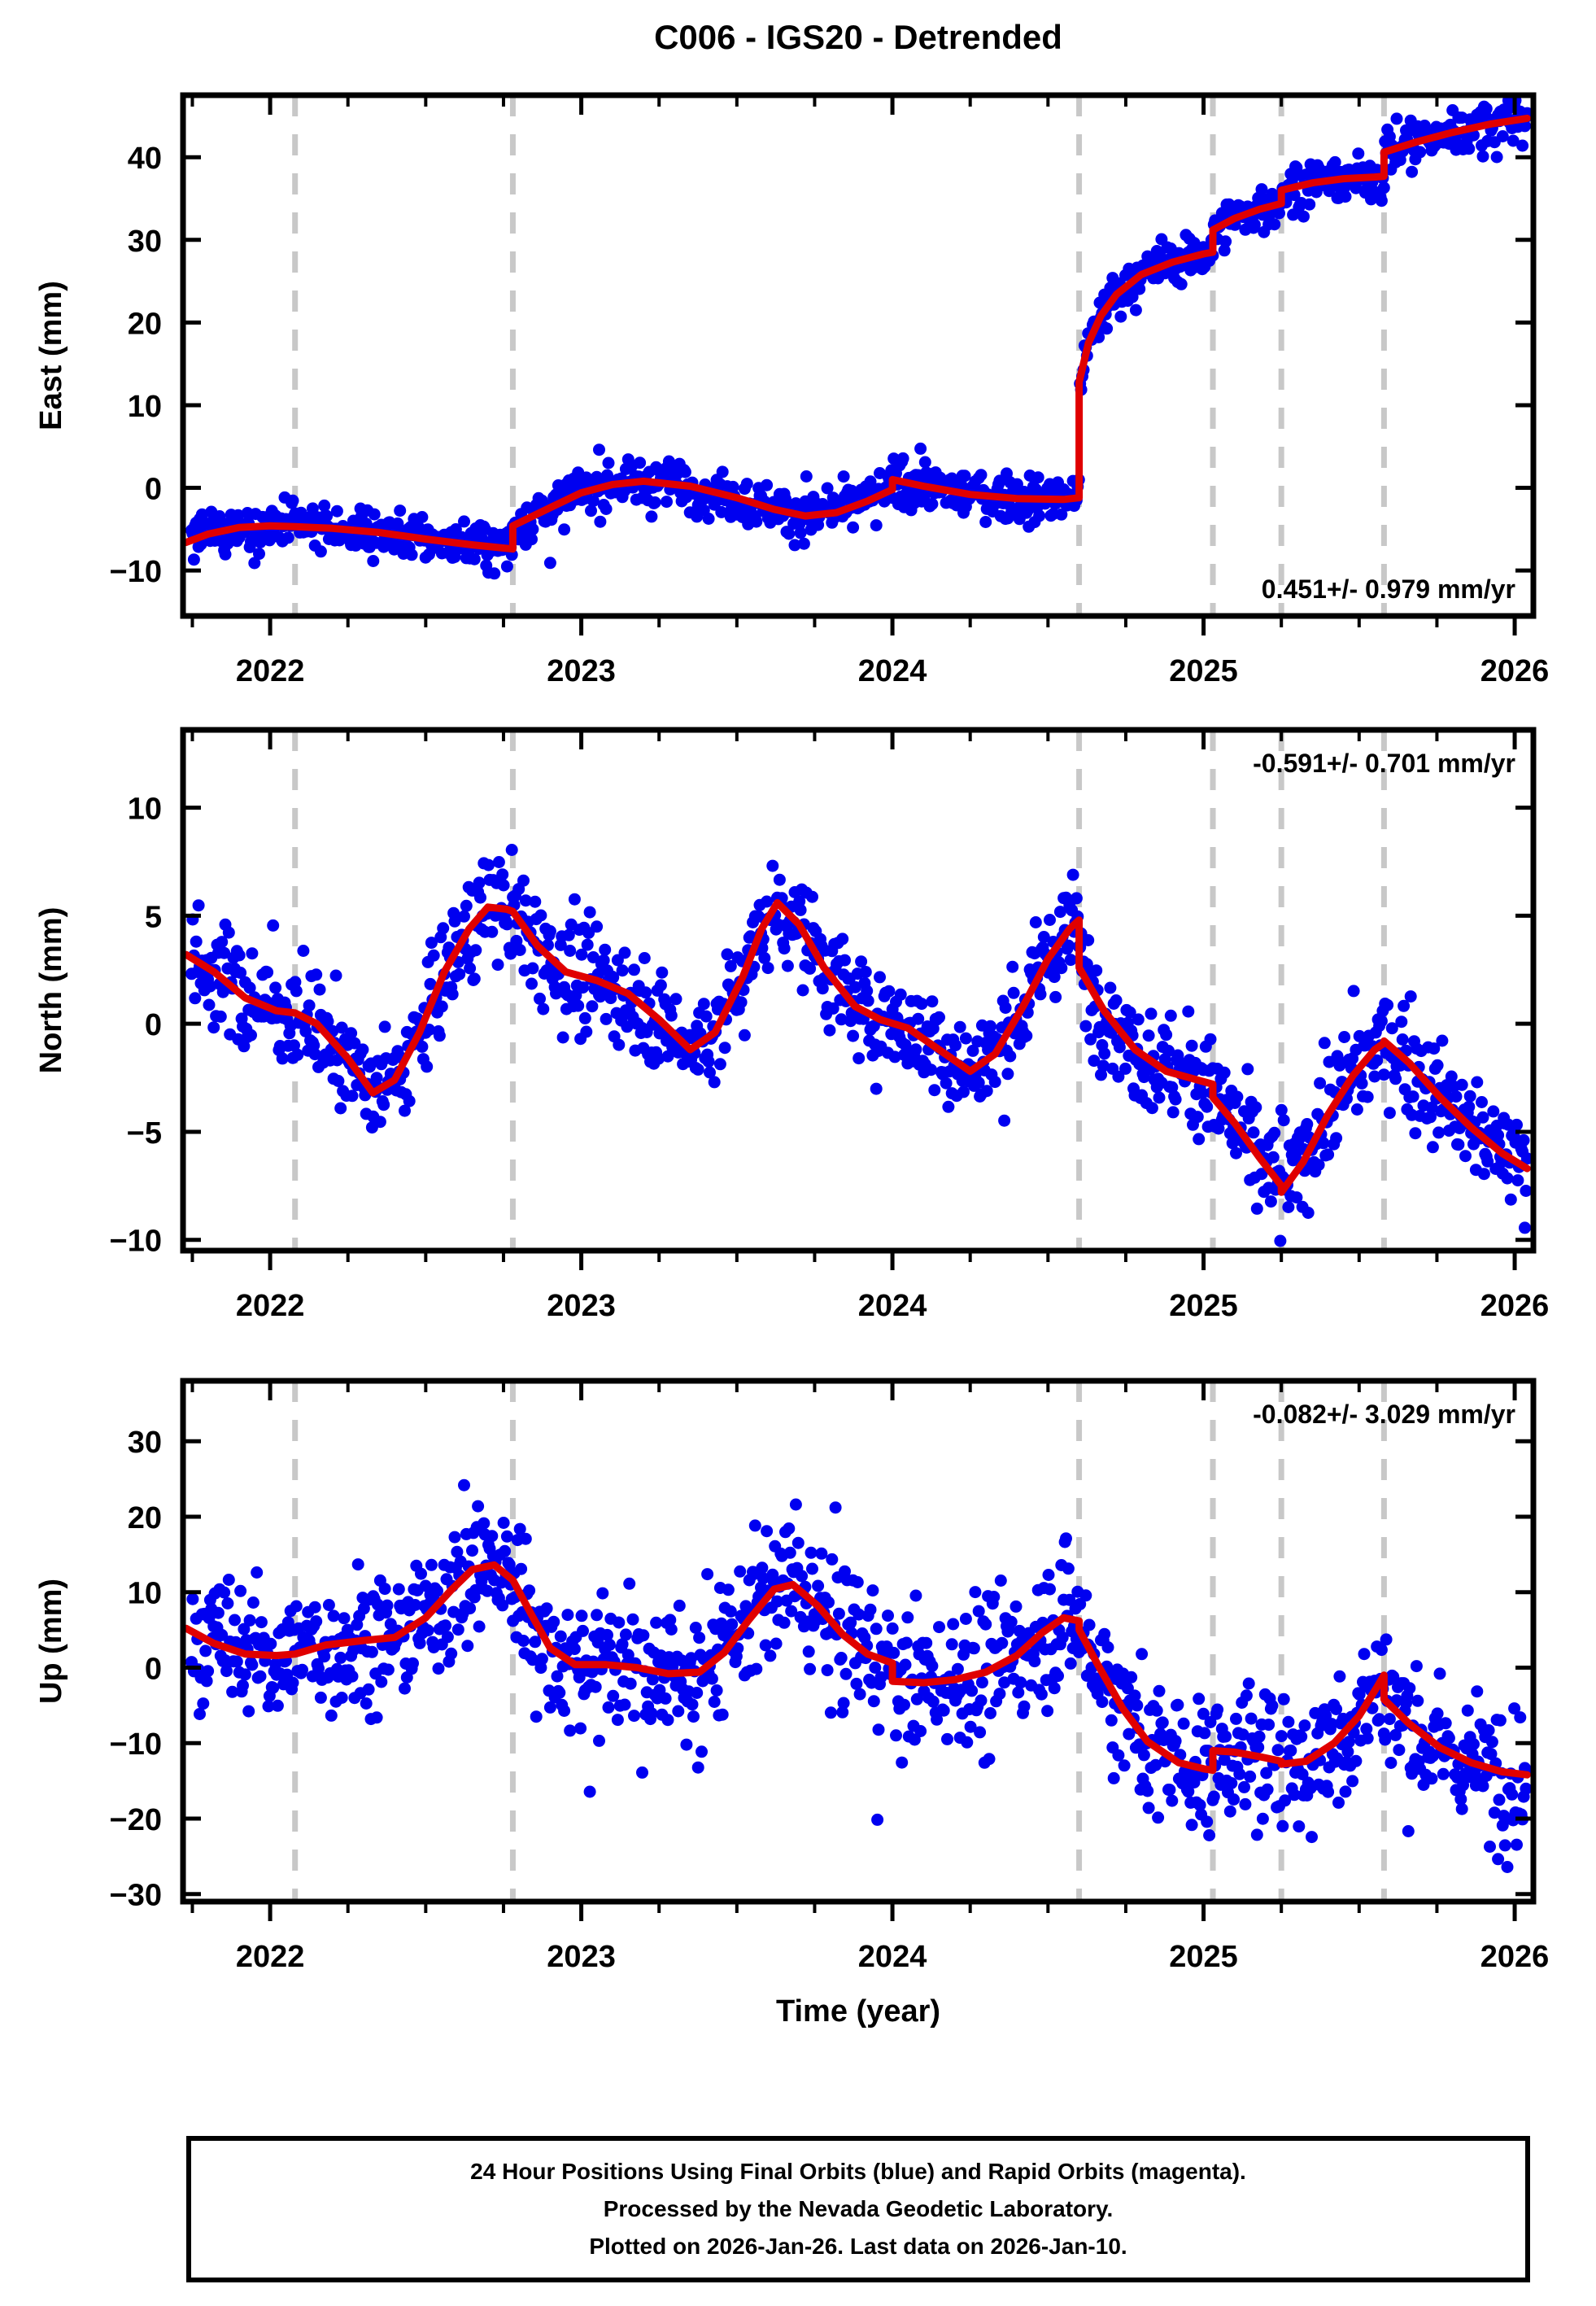  I want to click on rate-annotation-up: -0.082+/- 3.029 mm/yr, so click(1384, 1414).